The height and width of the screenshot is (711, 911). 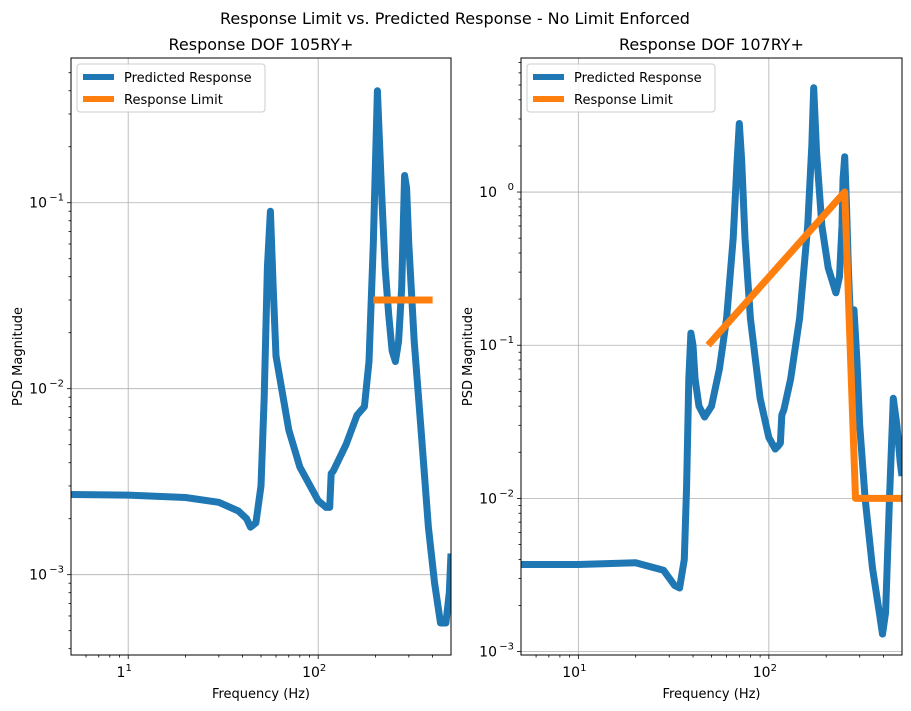 What do you see at coordinates (803, 345) in the screenshot?
I see `response-limit-line` at bounding box center [803, 345].